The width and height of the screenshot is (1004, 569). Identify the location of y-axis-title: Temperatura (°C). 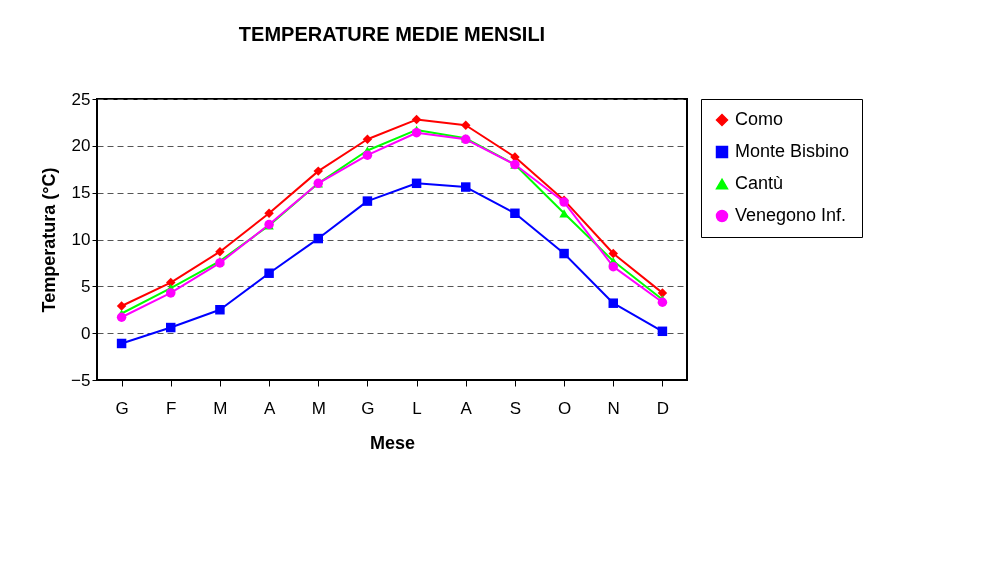
(49, 240).